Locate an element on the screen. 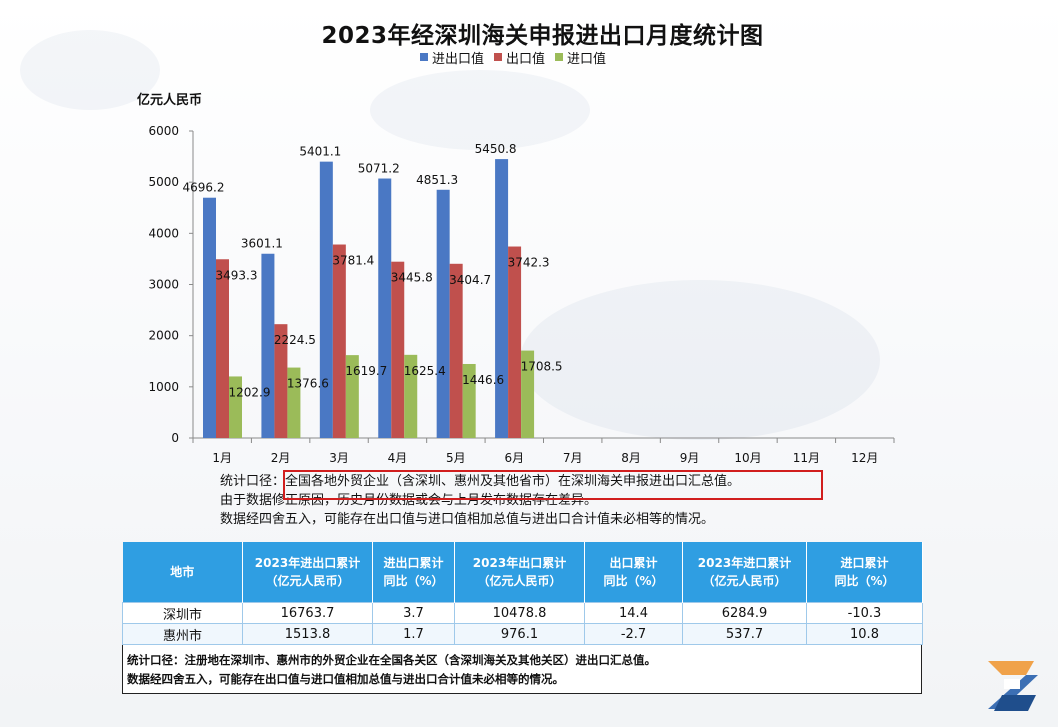  x-tick-label: 10月 is located at coordinates (747, 458).